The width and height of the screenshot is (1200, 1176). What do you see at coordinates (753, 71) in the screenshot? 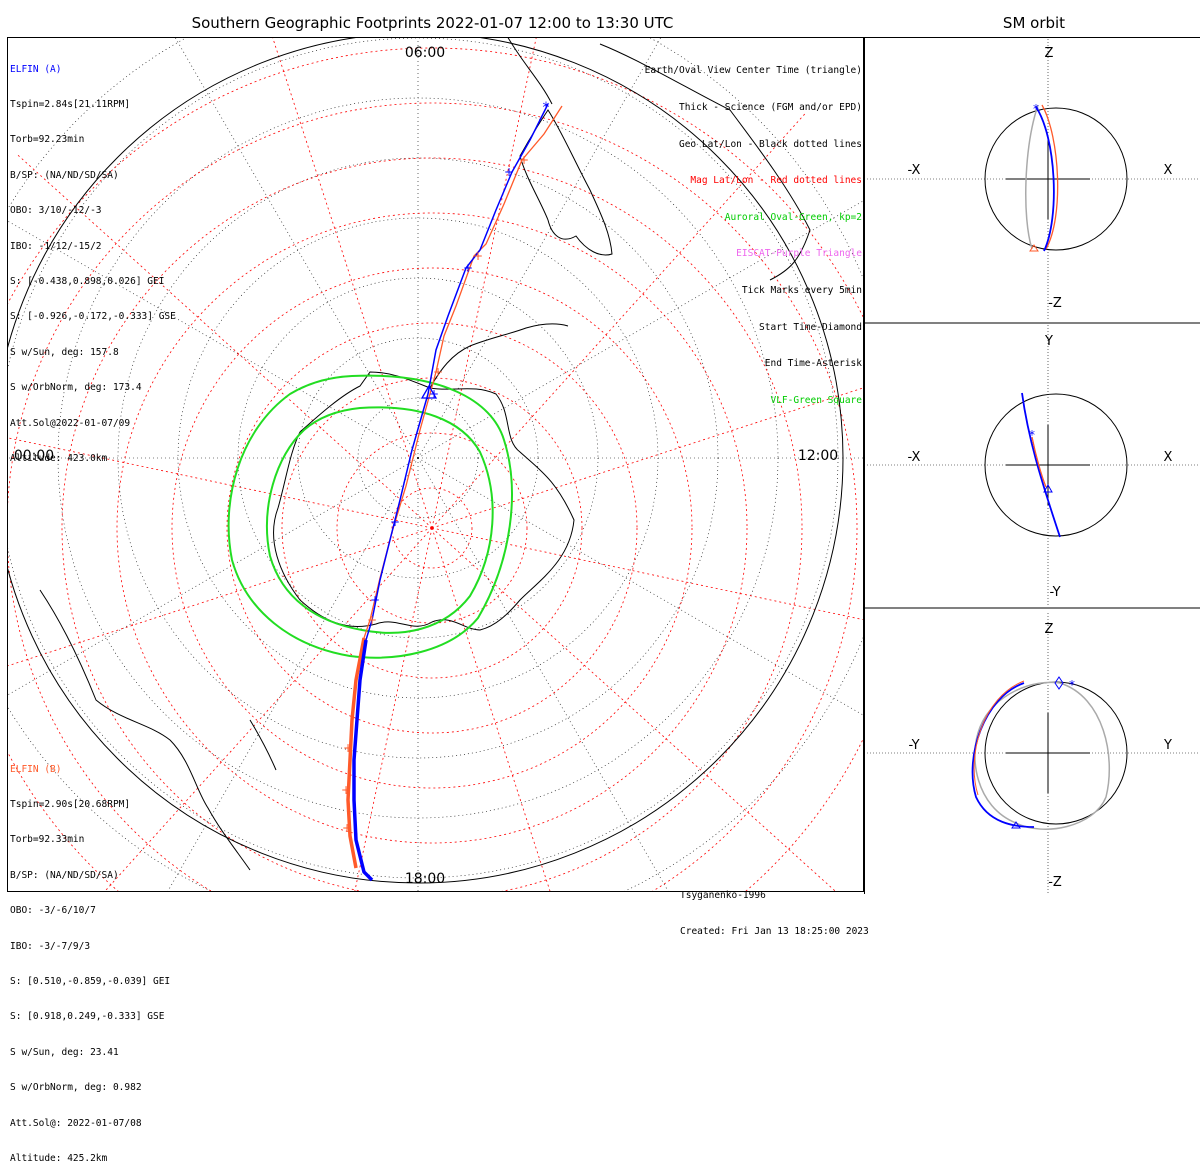
I see `legend-item: Earth/Oval View Center Time (triangle)` at bounding box center [753, 71].